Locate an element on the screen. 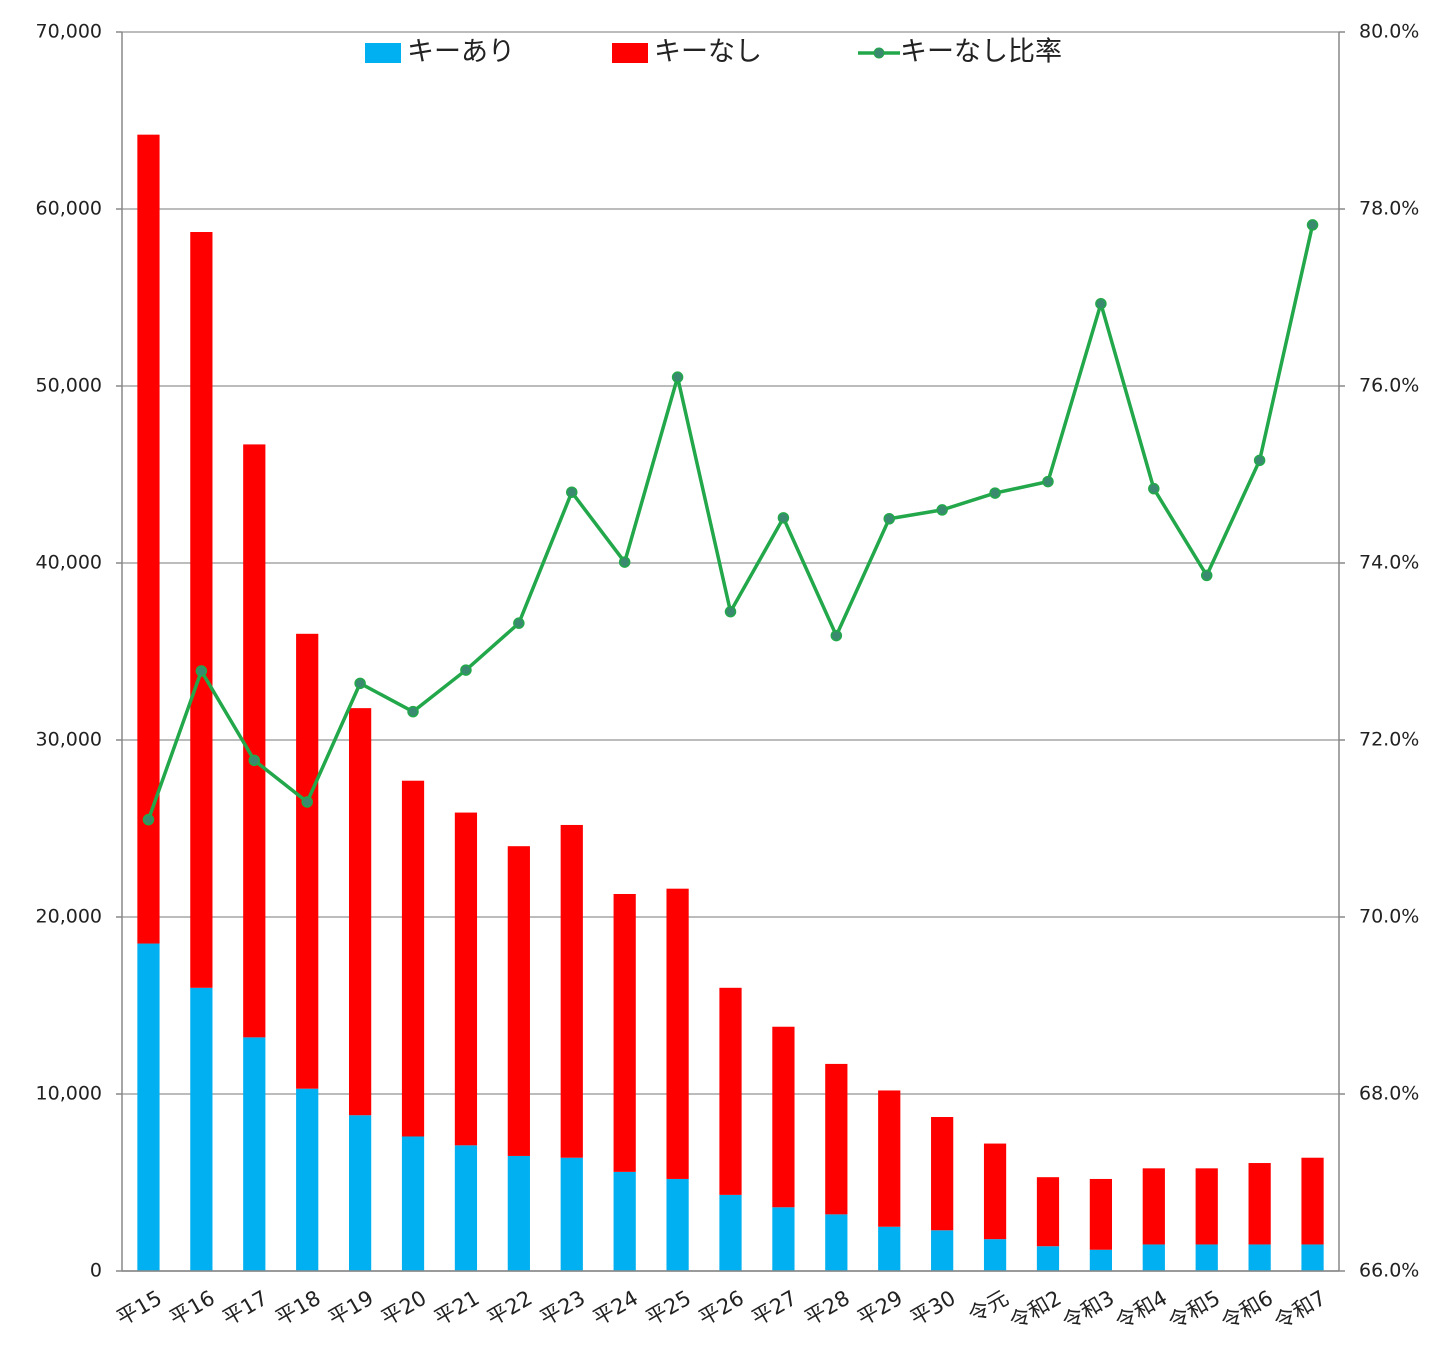 The height and width of the screenshot is (1361, 1452). y-tick-label: 0 is located at coordinates (96, 1271).